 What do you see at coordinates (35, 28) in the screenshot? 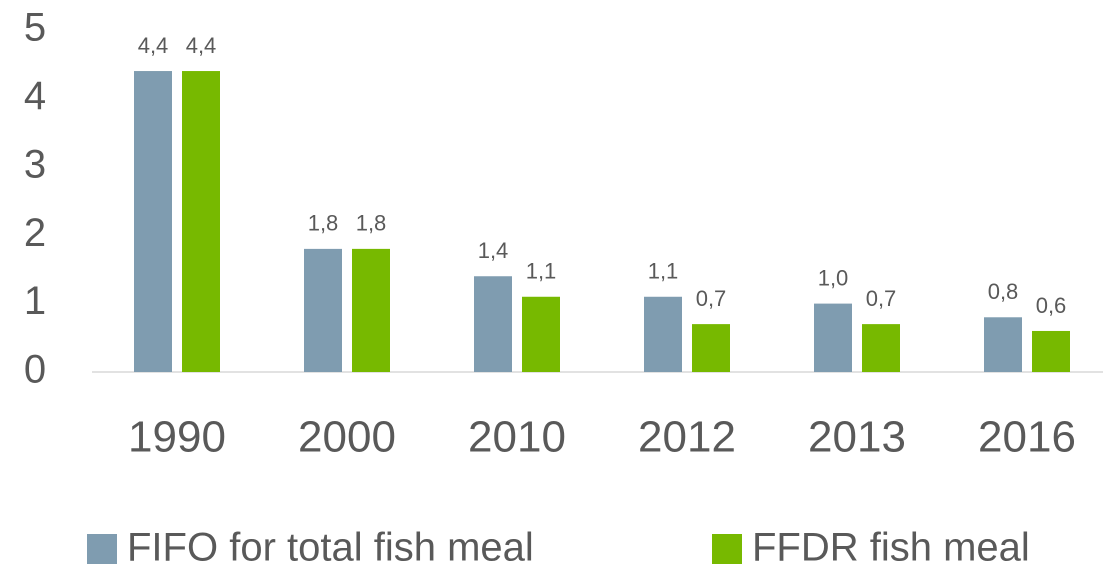
I see `y-tick-label: 5` at bounding box center [35, 28].